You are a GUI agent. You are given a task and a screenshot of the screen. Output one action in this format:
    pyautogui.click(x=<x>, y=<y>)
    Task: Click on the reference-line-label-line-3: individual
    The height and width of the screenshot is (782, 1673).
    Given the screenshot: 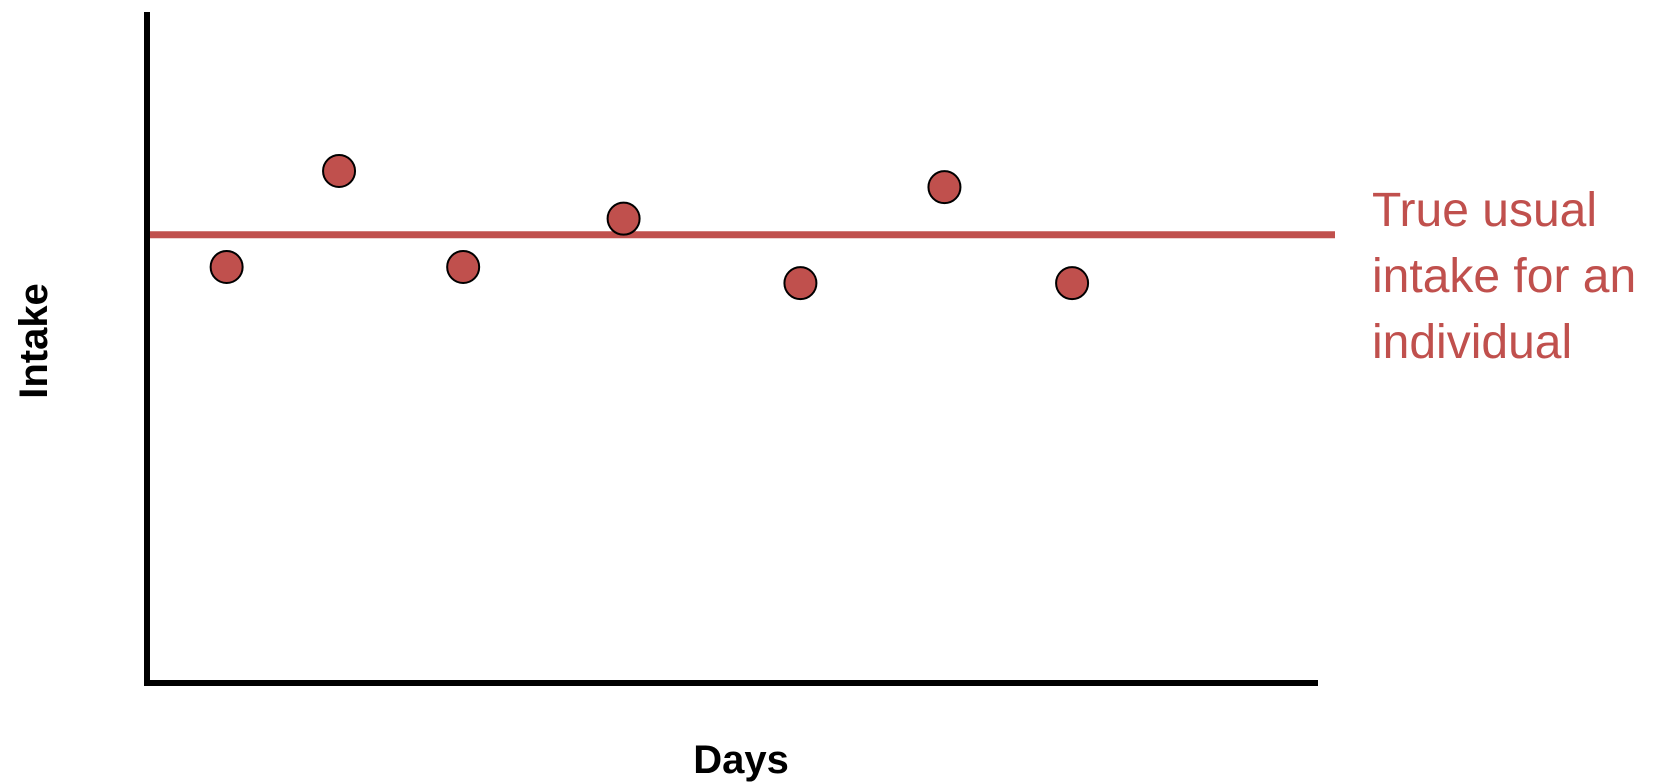 What is the action you would take?
    pyautogui.click(x=1472, y=342)
    